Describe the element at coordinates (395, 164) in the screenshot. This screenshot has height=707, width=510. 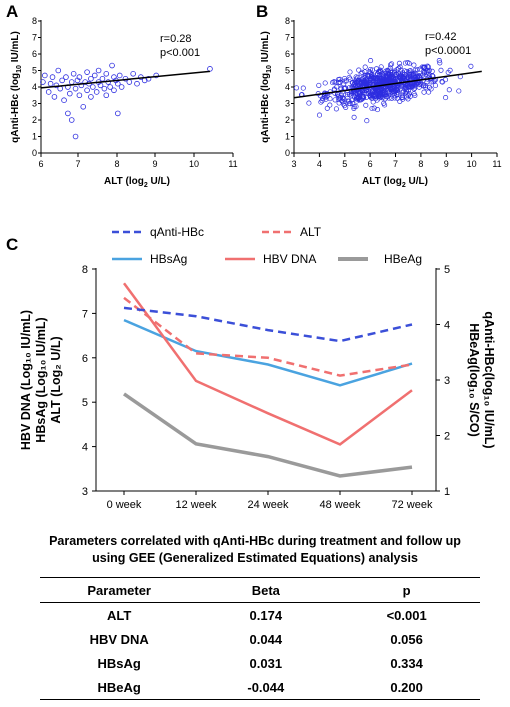
I see `x-tick-label: 7` at that location.